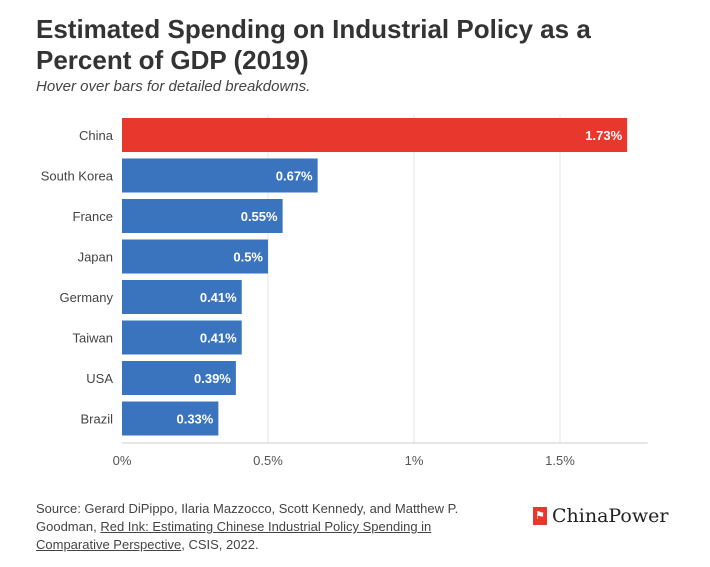 The image size is (710, 567). What do you see at coordinates (122, 460) in the screenshot?
I see `x-tick-label: 0%` at bounding box center [122, 460].